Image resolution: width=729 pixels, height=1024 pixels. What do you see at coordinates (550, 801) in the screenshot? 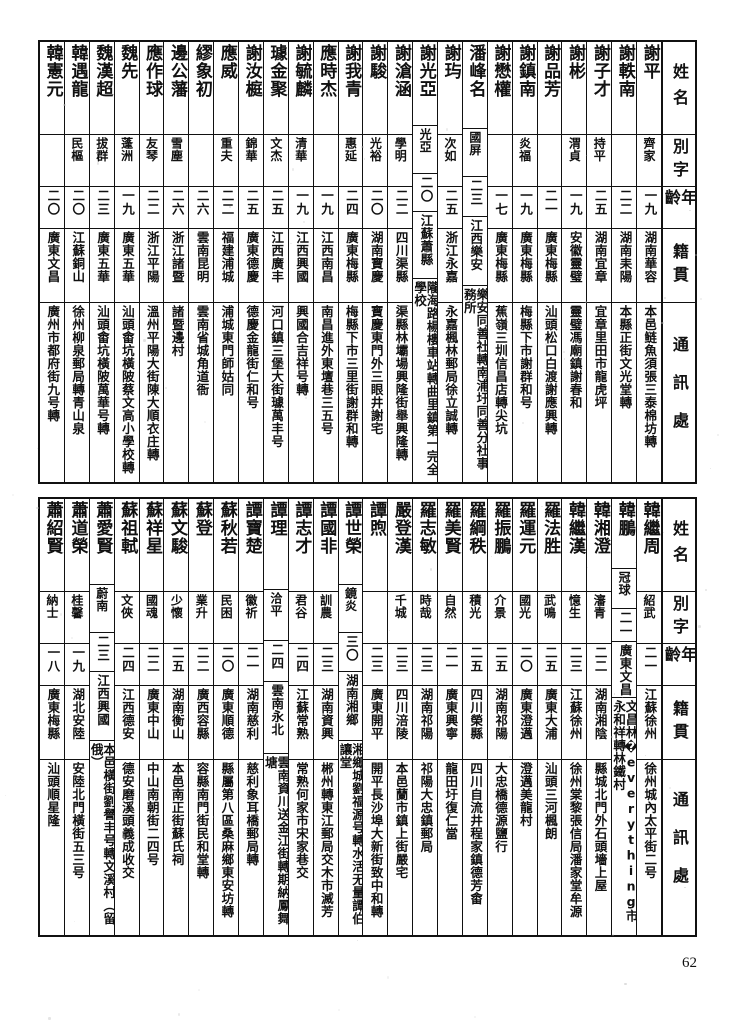
I see `entry-address-text: 汕頭三河楓朗` at bounding box center [550, 801].